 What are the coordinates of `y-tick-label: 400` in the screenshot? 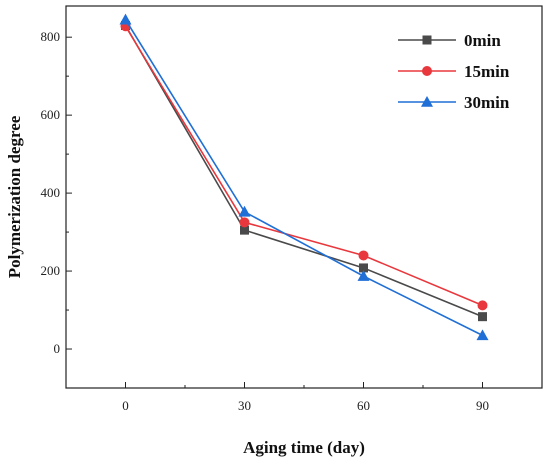 It's located at (51, 192).